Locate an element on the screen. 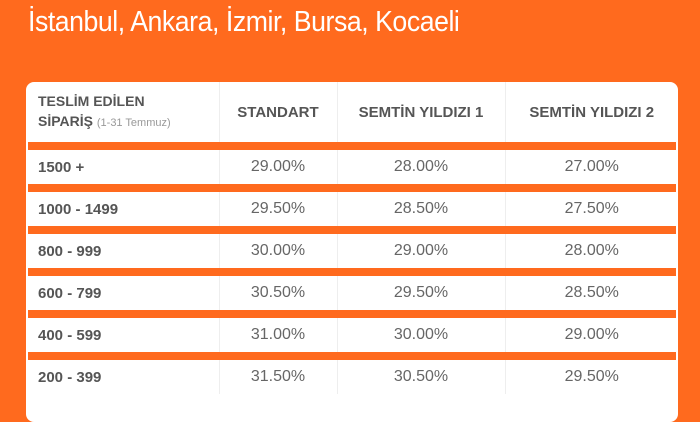 The image size is (700, 422). header-period: (1-31 Temmuz) is located at coordinates (133, 123).